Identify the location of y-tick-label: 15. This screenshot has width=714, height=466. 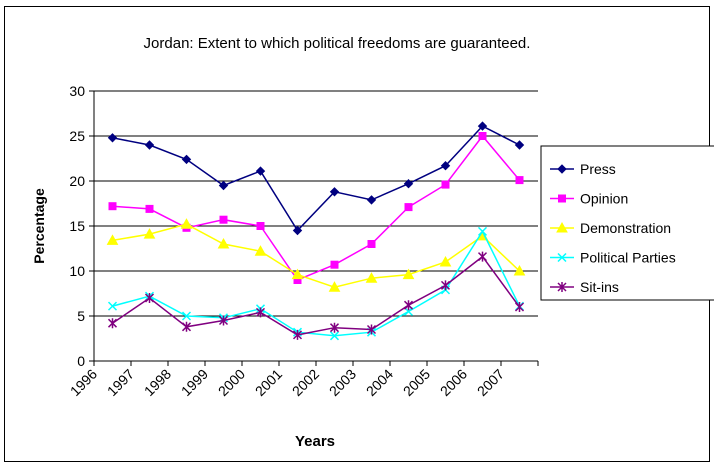
(77, 226).